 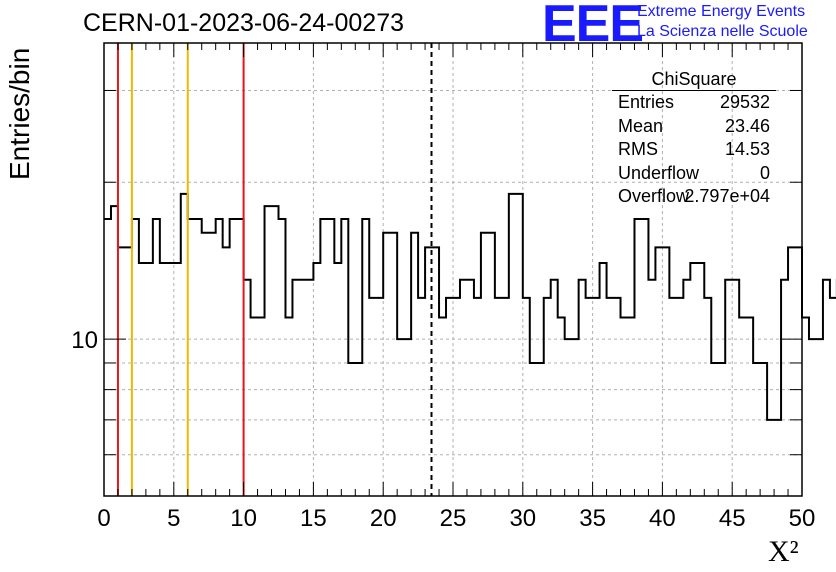 What do you see at coordinates (638, 149) in the screenshot?
I see `stats-rms-label: RMS` at bounding box center [638, 149].